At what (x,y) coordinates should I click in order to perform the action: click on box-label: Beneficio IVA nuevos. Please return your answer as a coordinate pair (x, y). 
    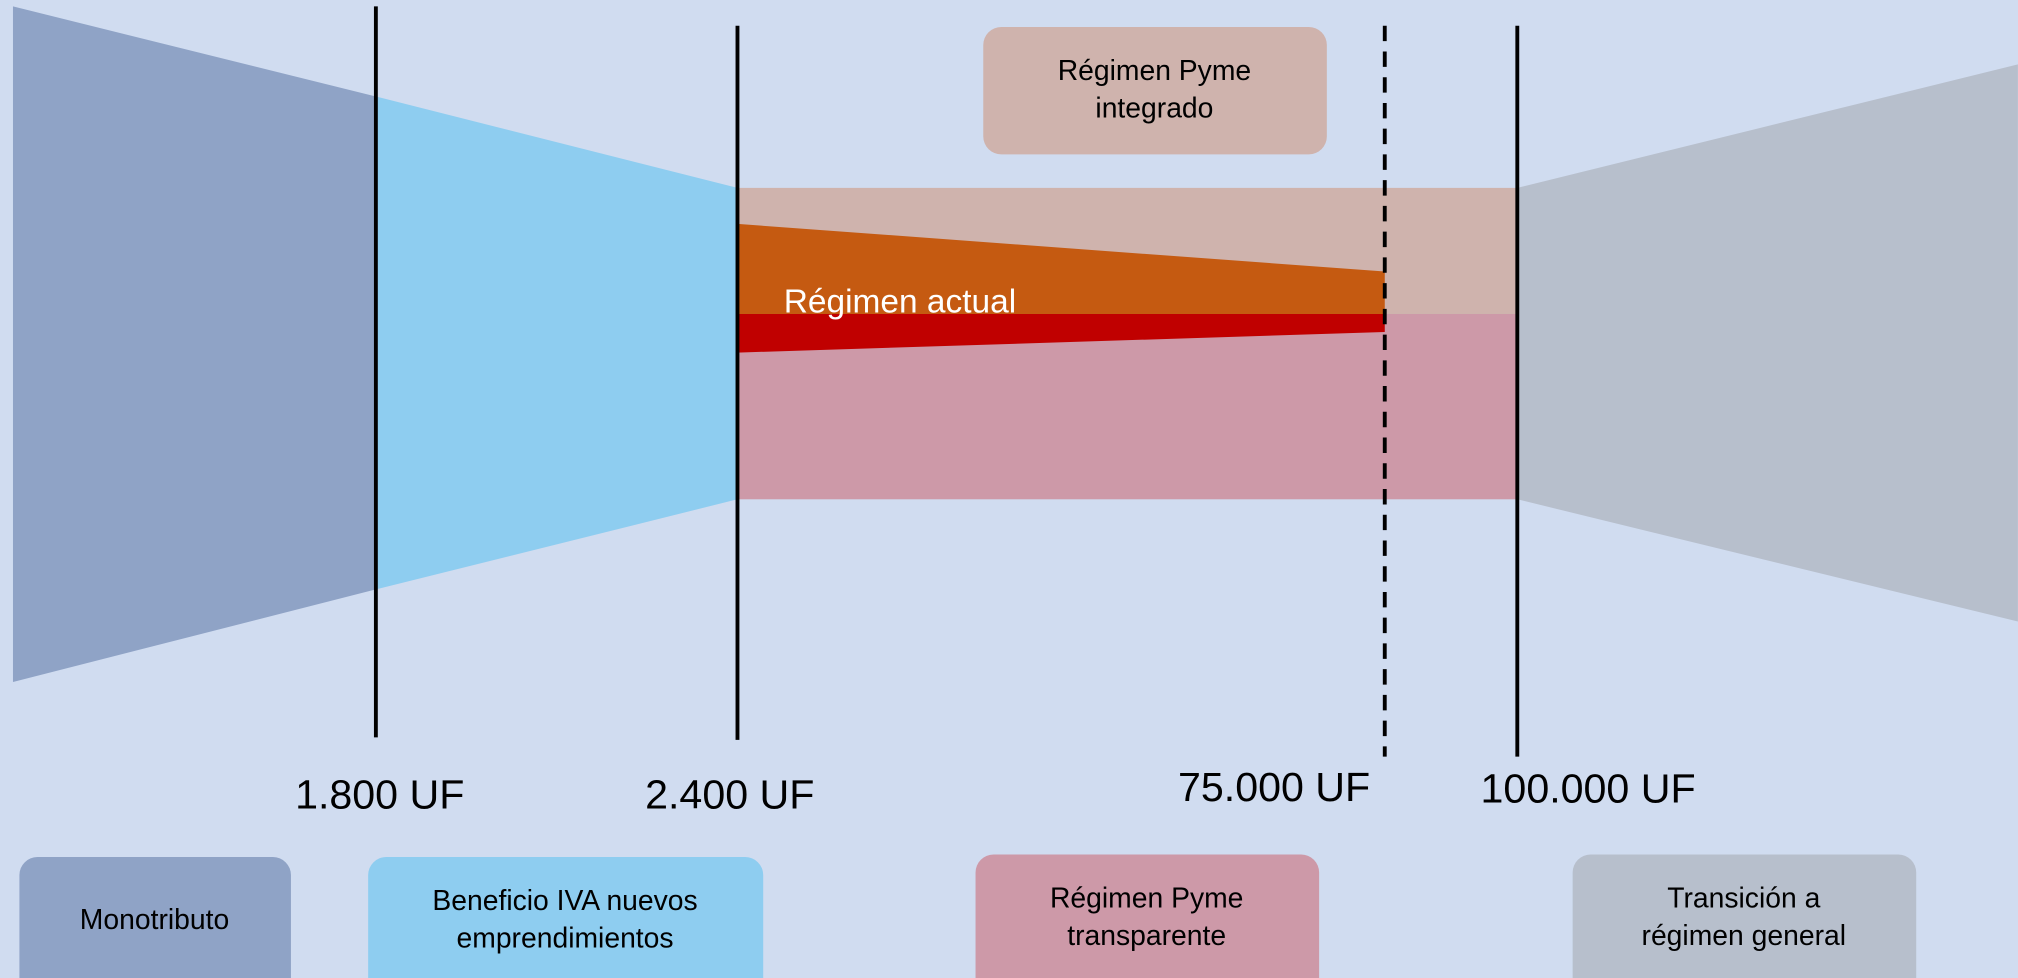
    Looking at the image, I should click on (564, 900).